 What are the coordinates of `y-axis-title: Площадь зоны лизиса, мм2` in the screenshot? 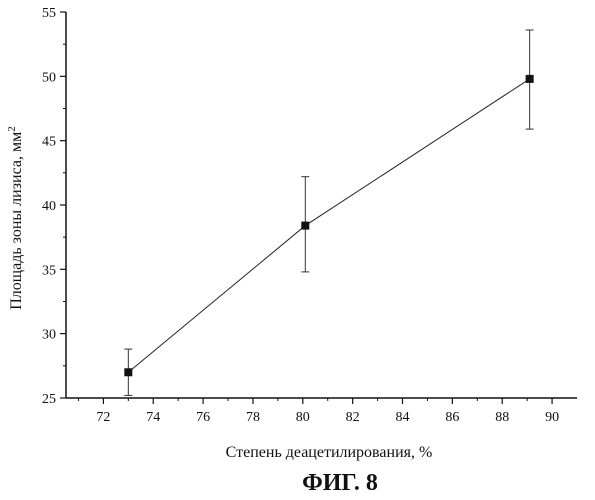 It's located at (15, 218).